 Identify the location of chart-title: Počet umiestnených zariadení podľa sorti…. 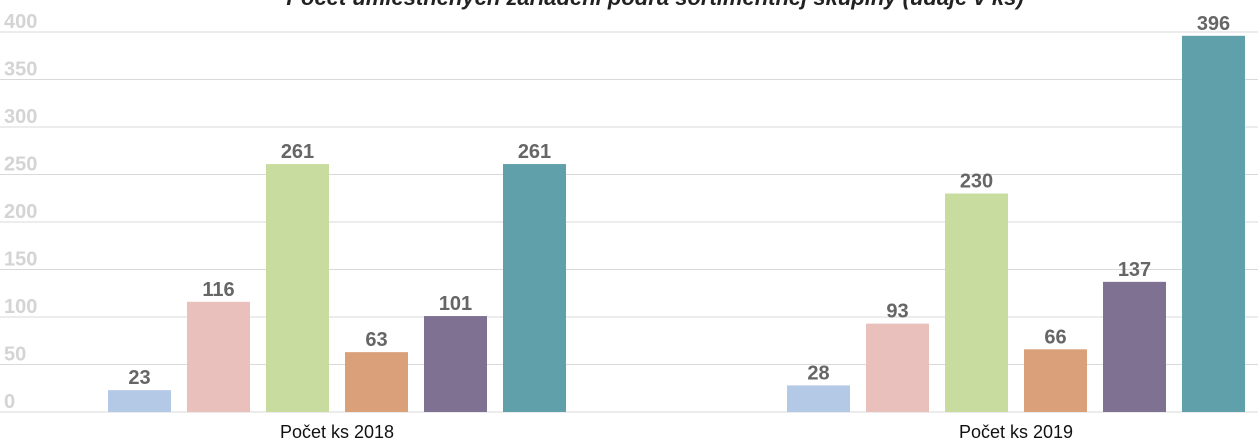
(654, 5).